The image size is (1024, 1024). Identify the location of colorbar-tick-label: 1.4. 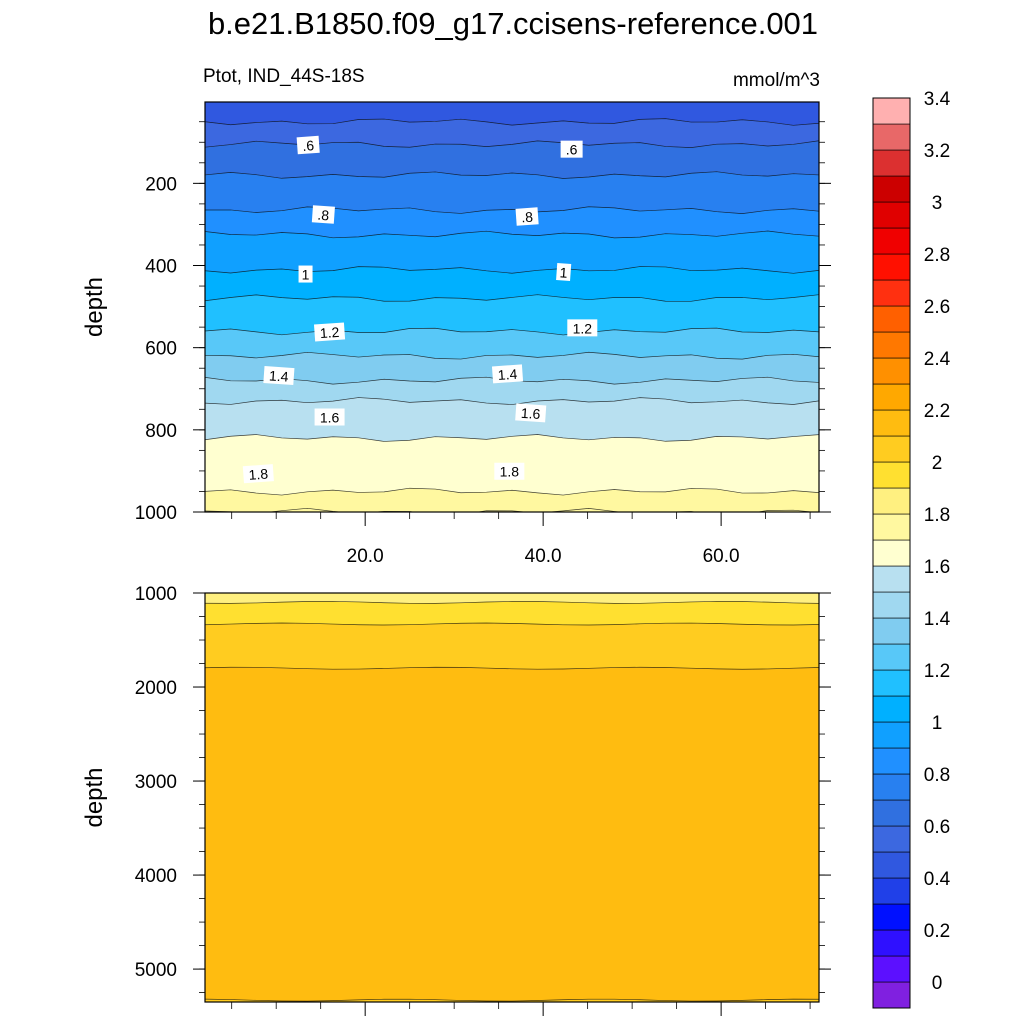
(937, 619).